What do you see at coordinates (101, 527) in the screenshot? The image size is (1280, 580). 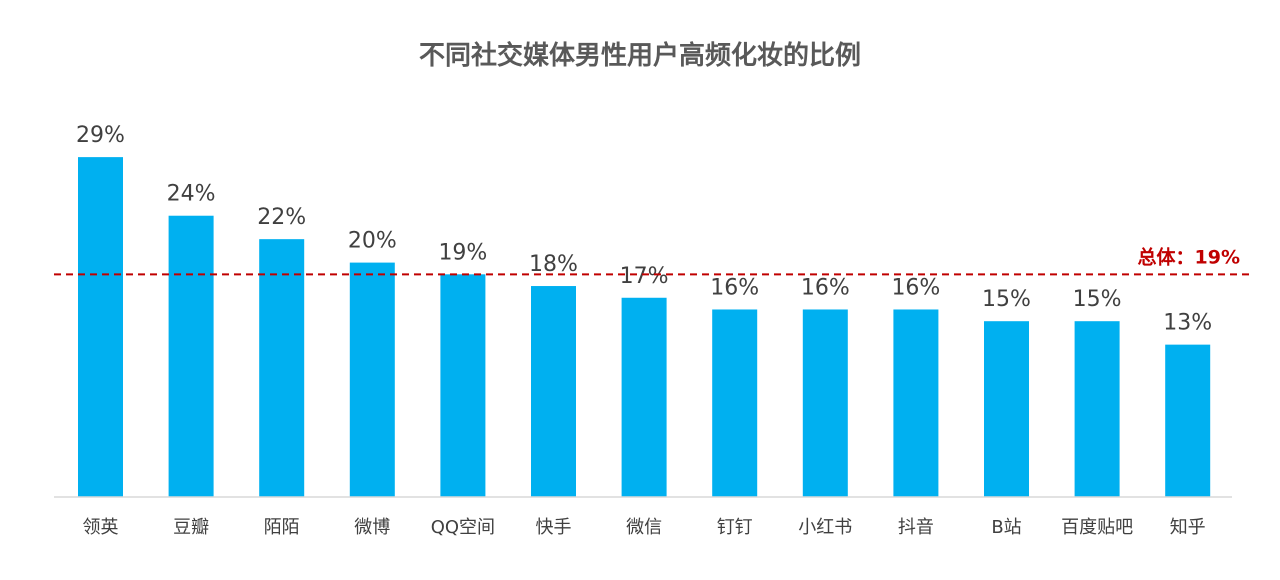 I see `category-label: 领英` at bounding box center [101, 527].